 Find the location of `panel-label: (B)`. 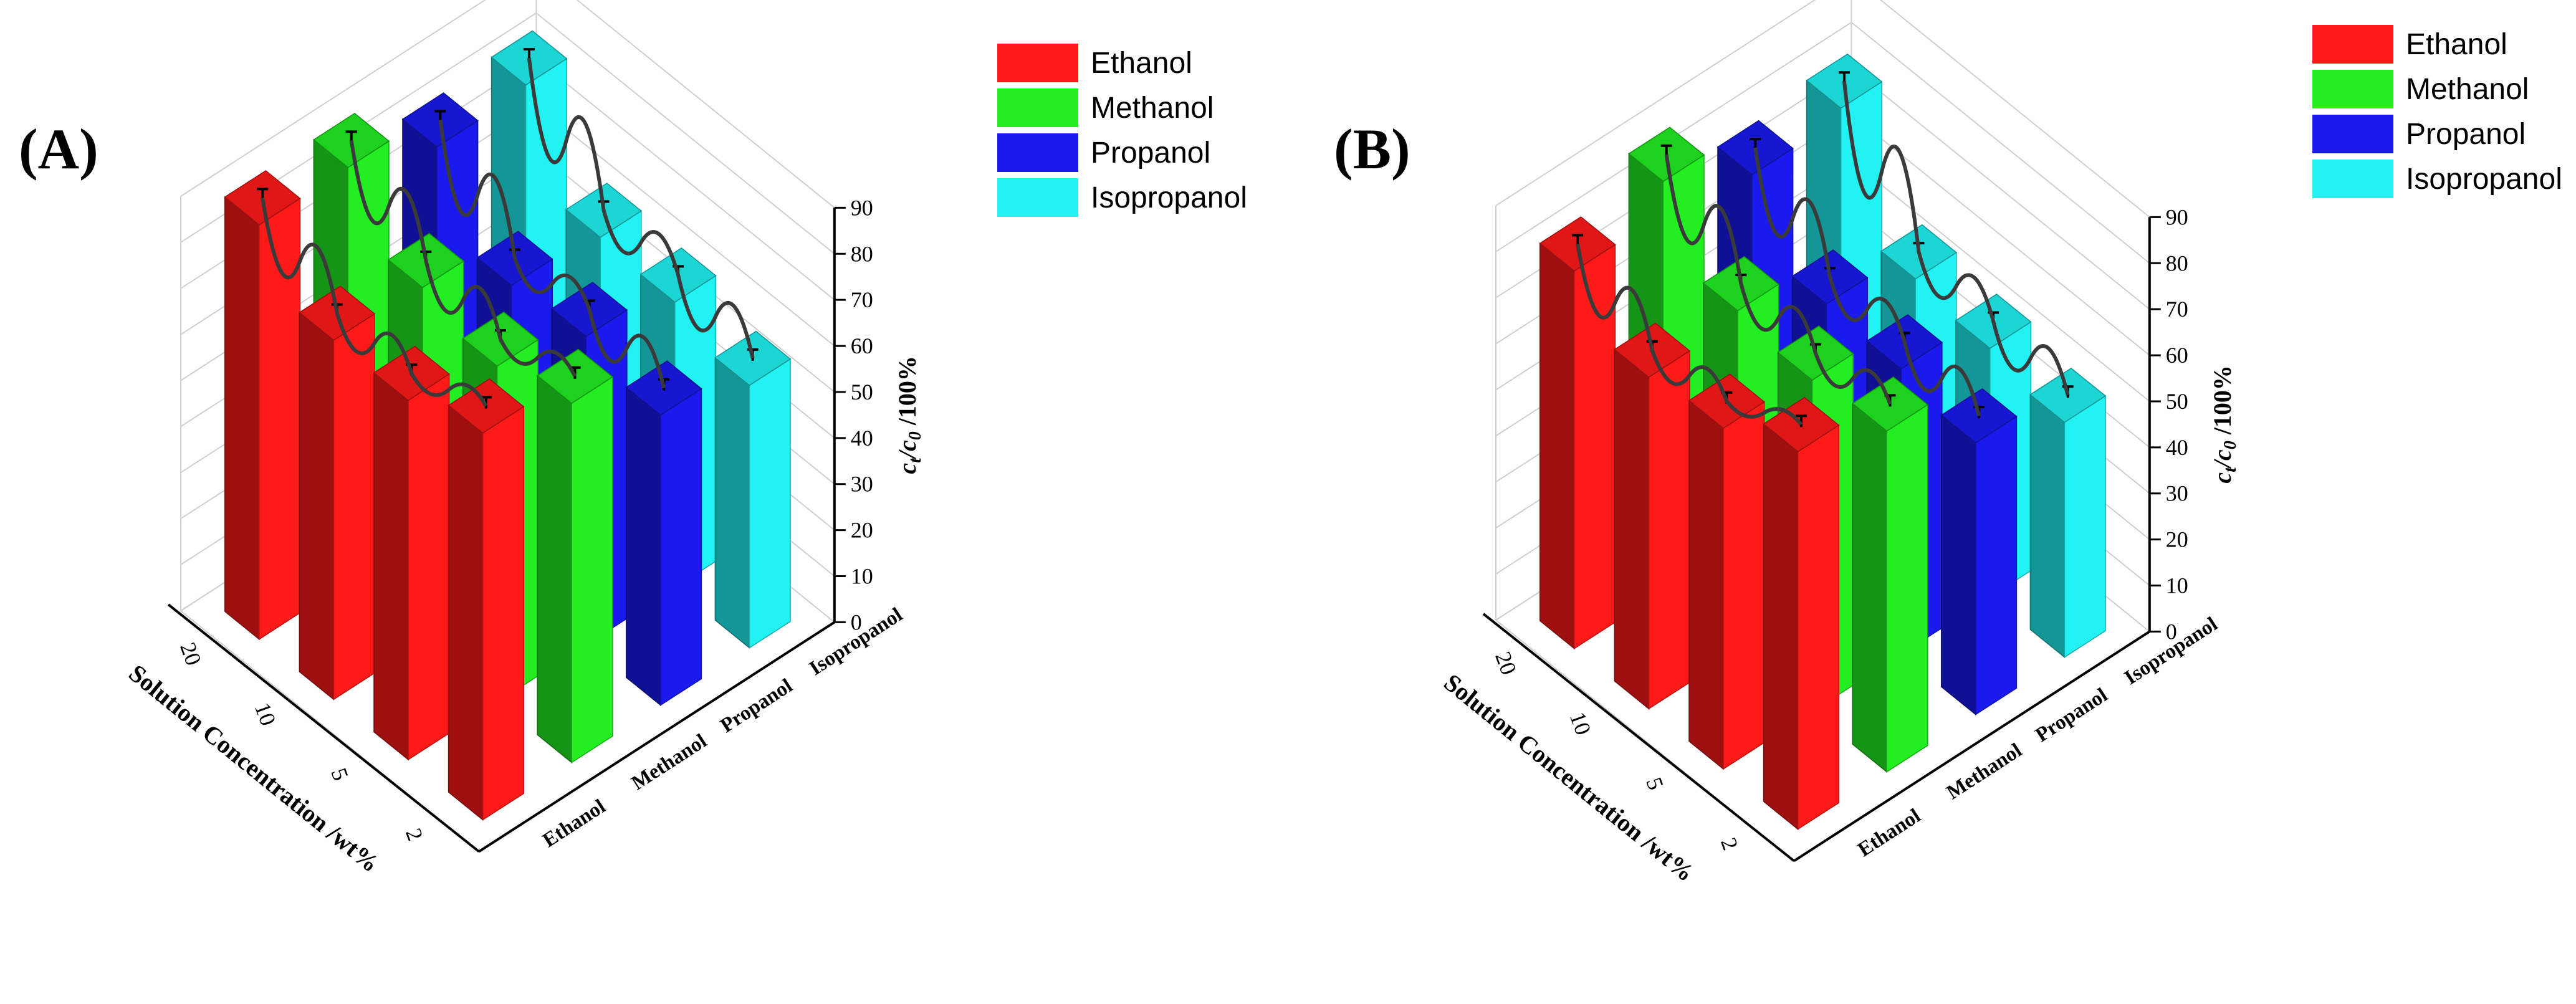

panel-label: (B) is located at coordinates (1372, 149).